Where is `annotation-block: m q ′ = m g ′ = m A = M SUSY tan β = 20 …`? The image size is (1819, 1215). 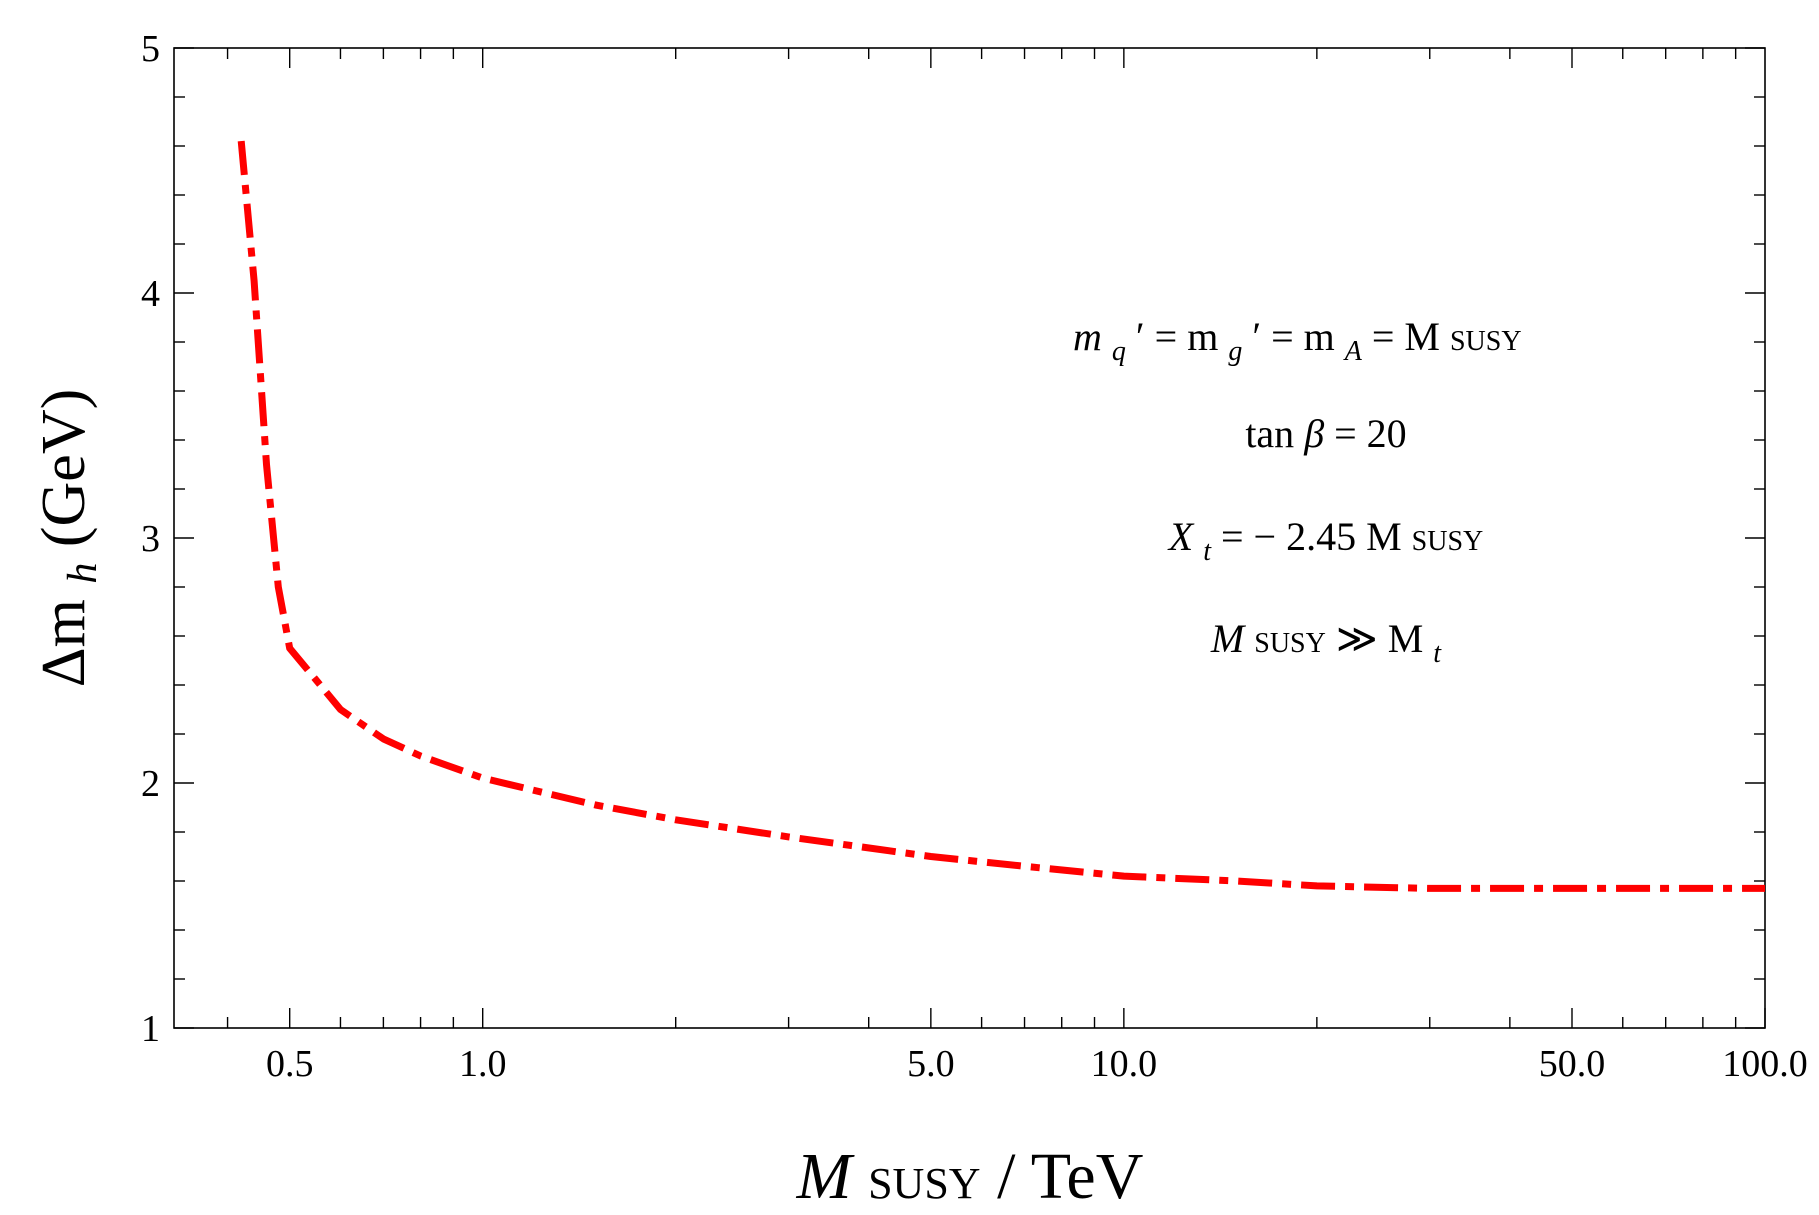
annotation-block: m q ′ = m g ′ = m A = M SUSY tan β = 20 … is located at coordinates (1297, 491).